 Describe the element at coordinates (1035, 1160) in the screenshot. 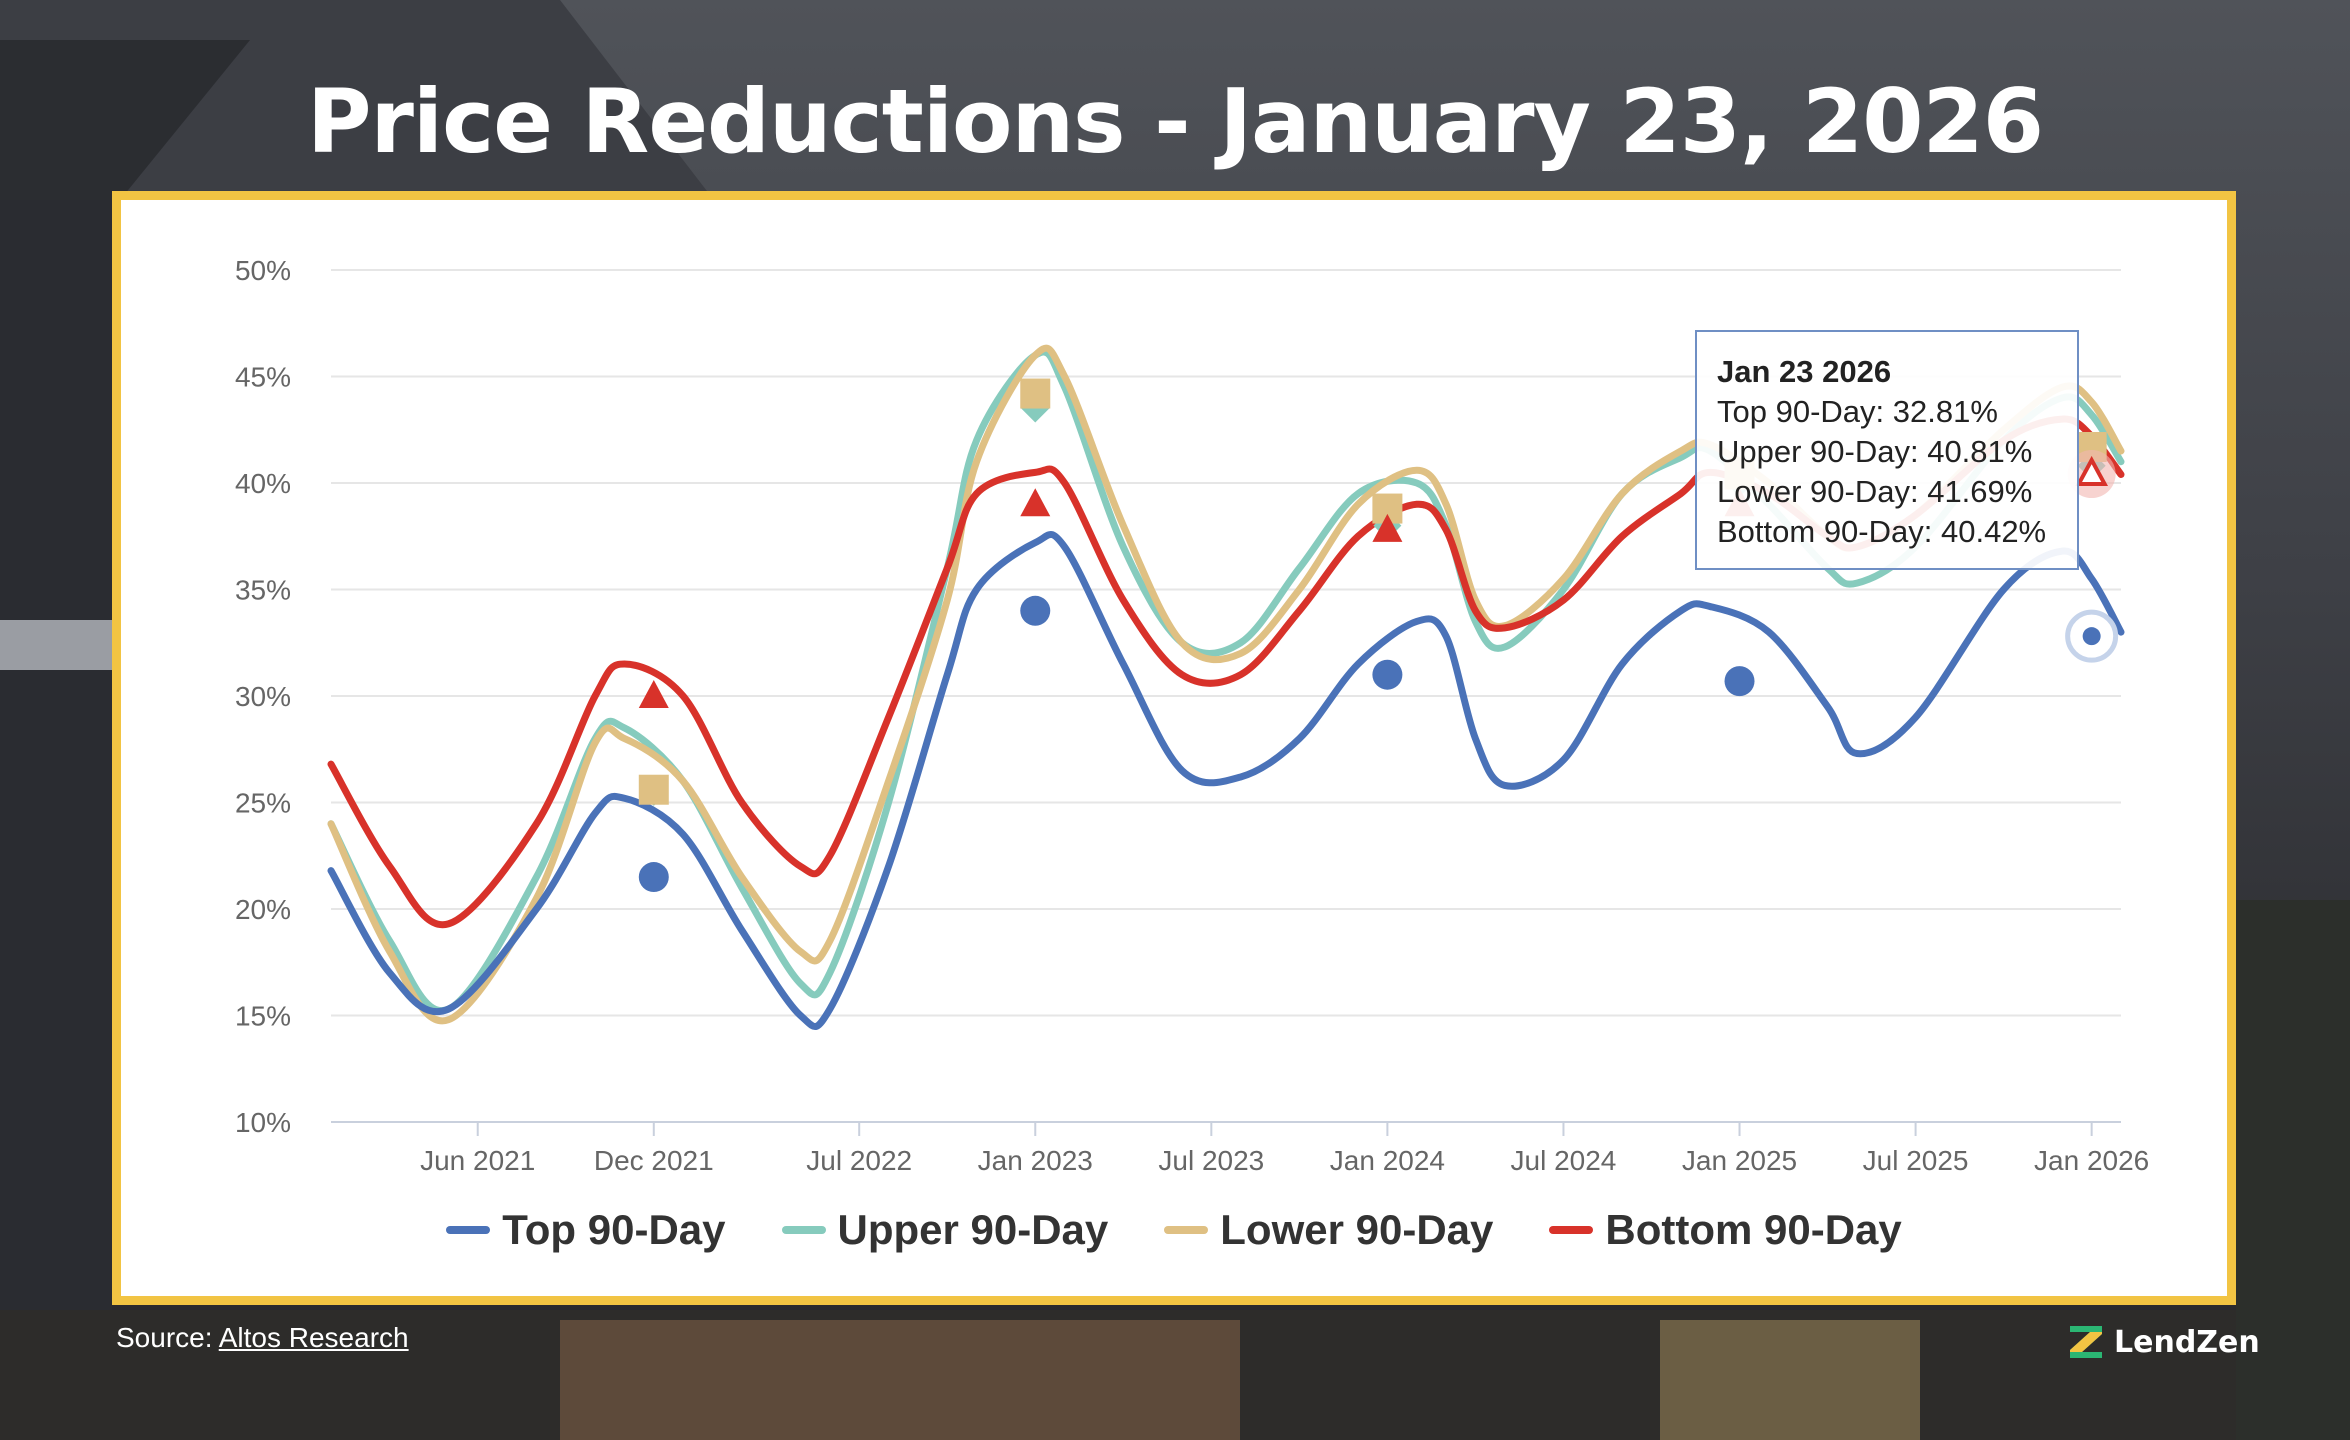

I see `x-tick-label: Jan 2023` at that location.